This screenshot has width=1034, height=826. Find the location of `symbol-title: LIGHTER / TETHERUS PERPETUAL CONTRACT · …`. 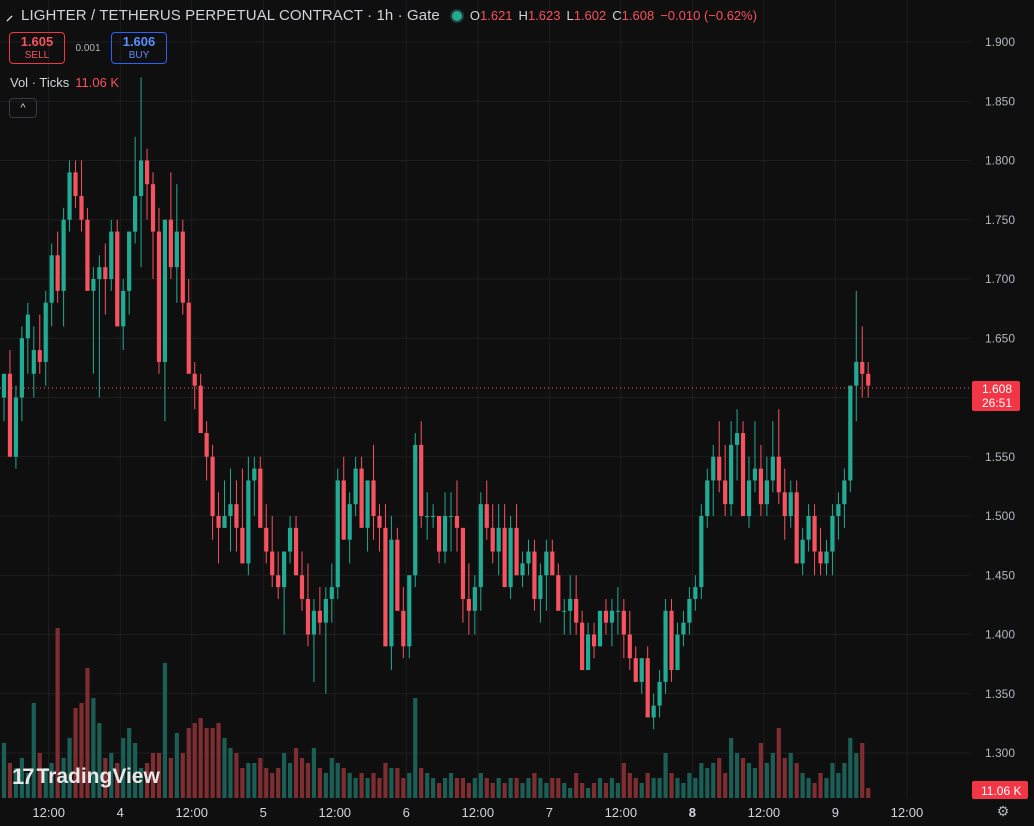

symbol-title: LIGHTER / TETHERUS PERPETUAL CONTRACT · … is located at coordinates (230, 15).